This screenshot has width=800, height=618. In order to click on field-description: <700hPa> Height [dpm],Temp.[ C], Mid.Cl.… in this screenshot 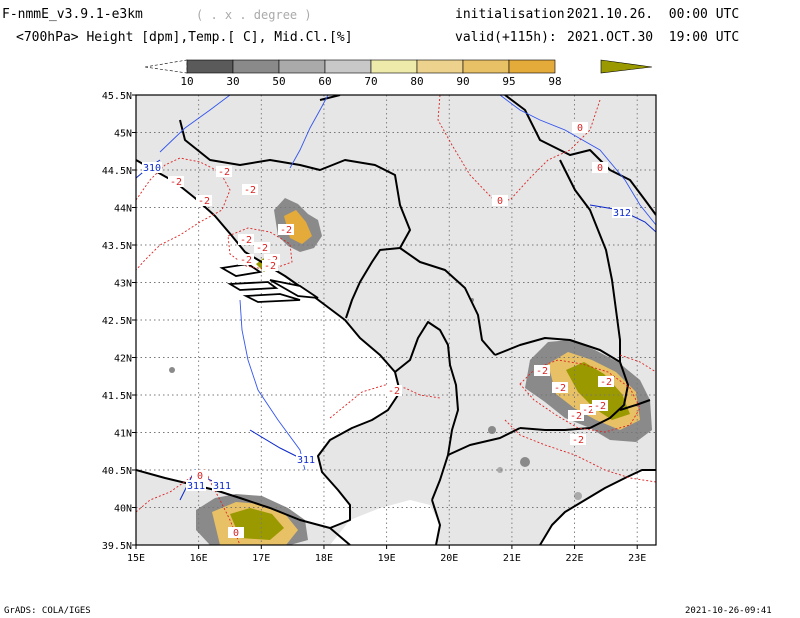, I will do `click(184, 37)`.